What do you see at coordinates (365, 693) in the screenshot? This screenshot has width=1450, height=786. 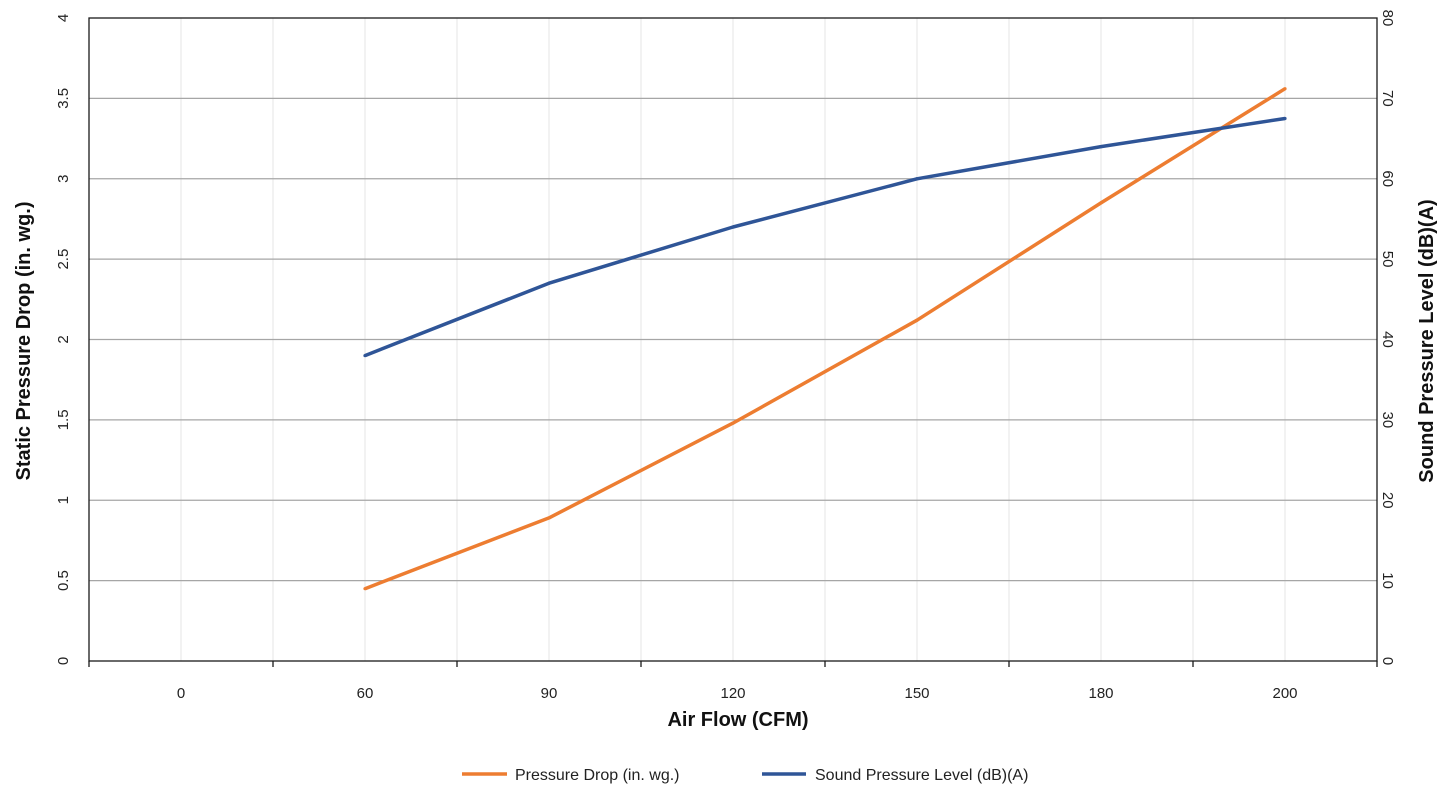 I see `x-tick-label: 60` at bounding box center [365, 693].